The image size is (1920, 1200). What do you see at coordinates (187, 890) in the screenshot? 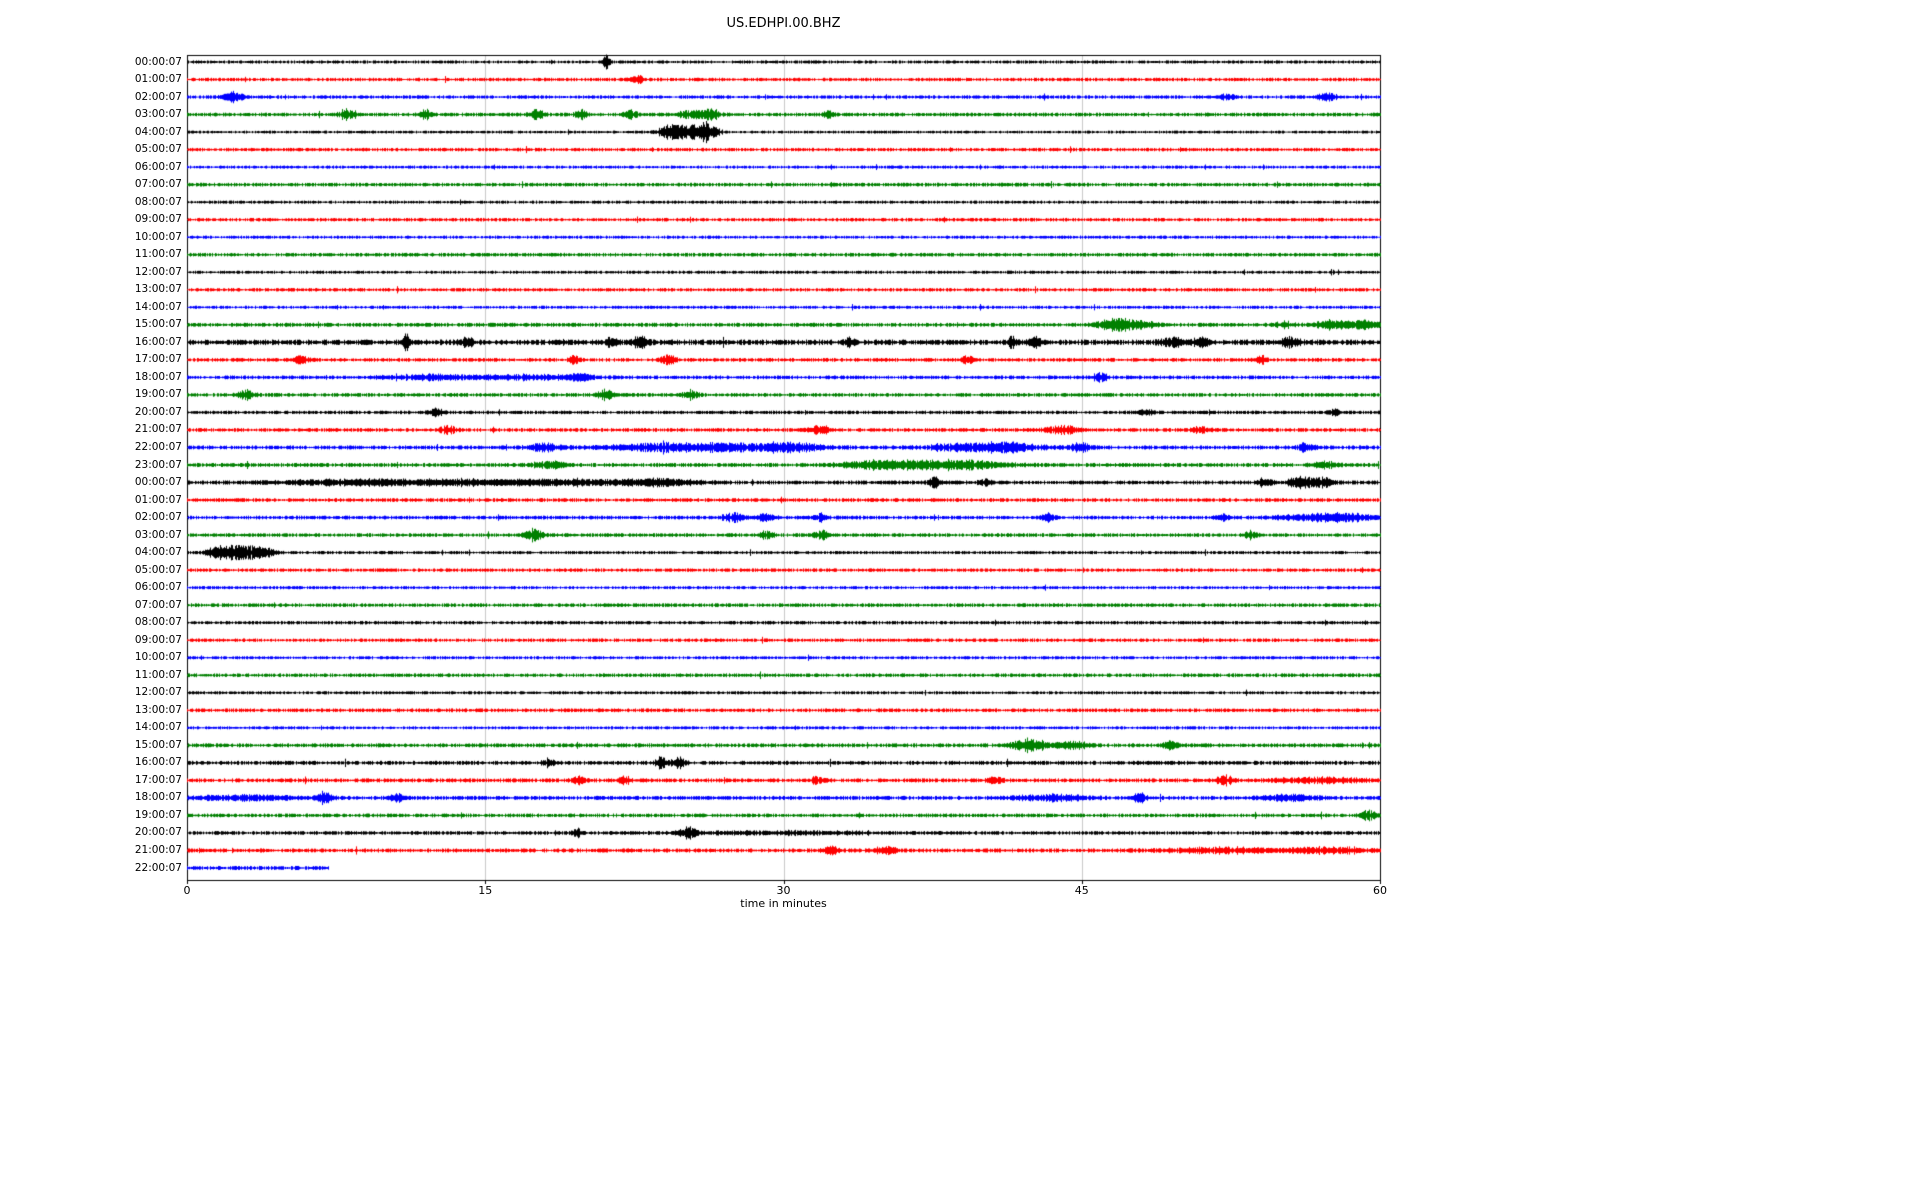
I see `x-axis-tick-label: 0` at bounding box center [187, 890].